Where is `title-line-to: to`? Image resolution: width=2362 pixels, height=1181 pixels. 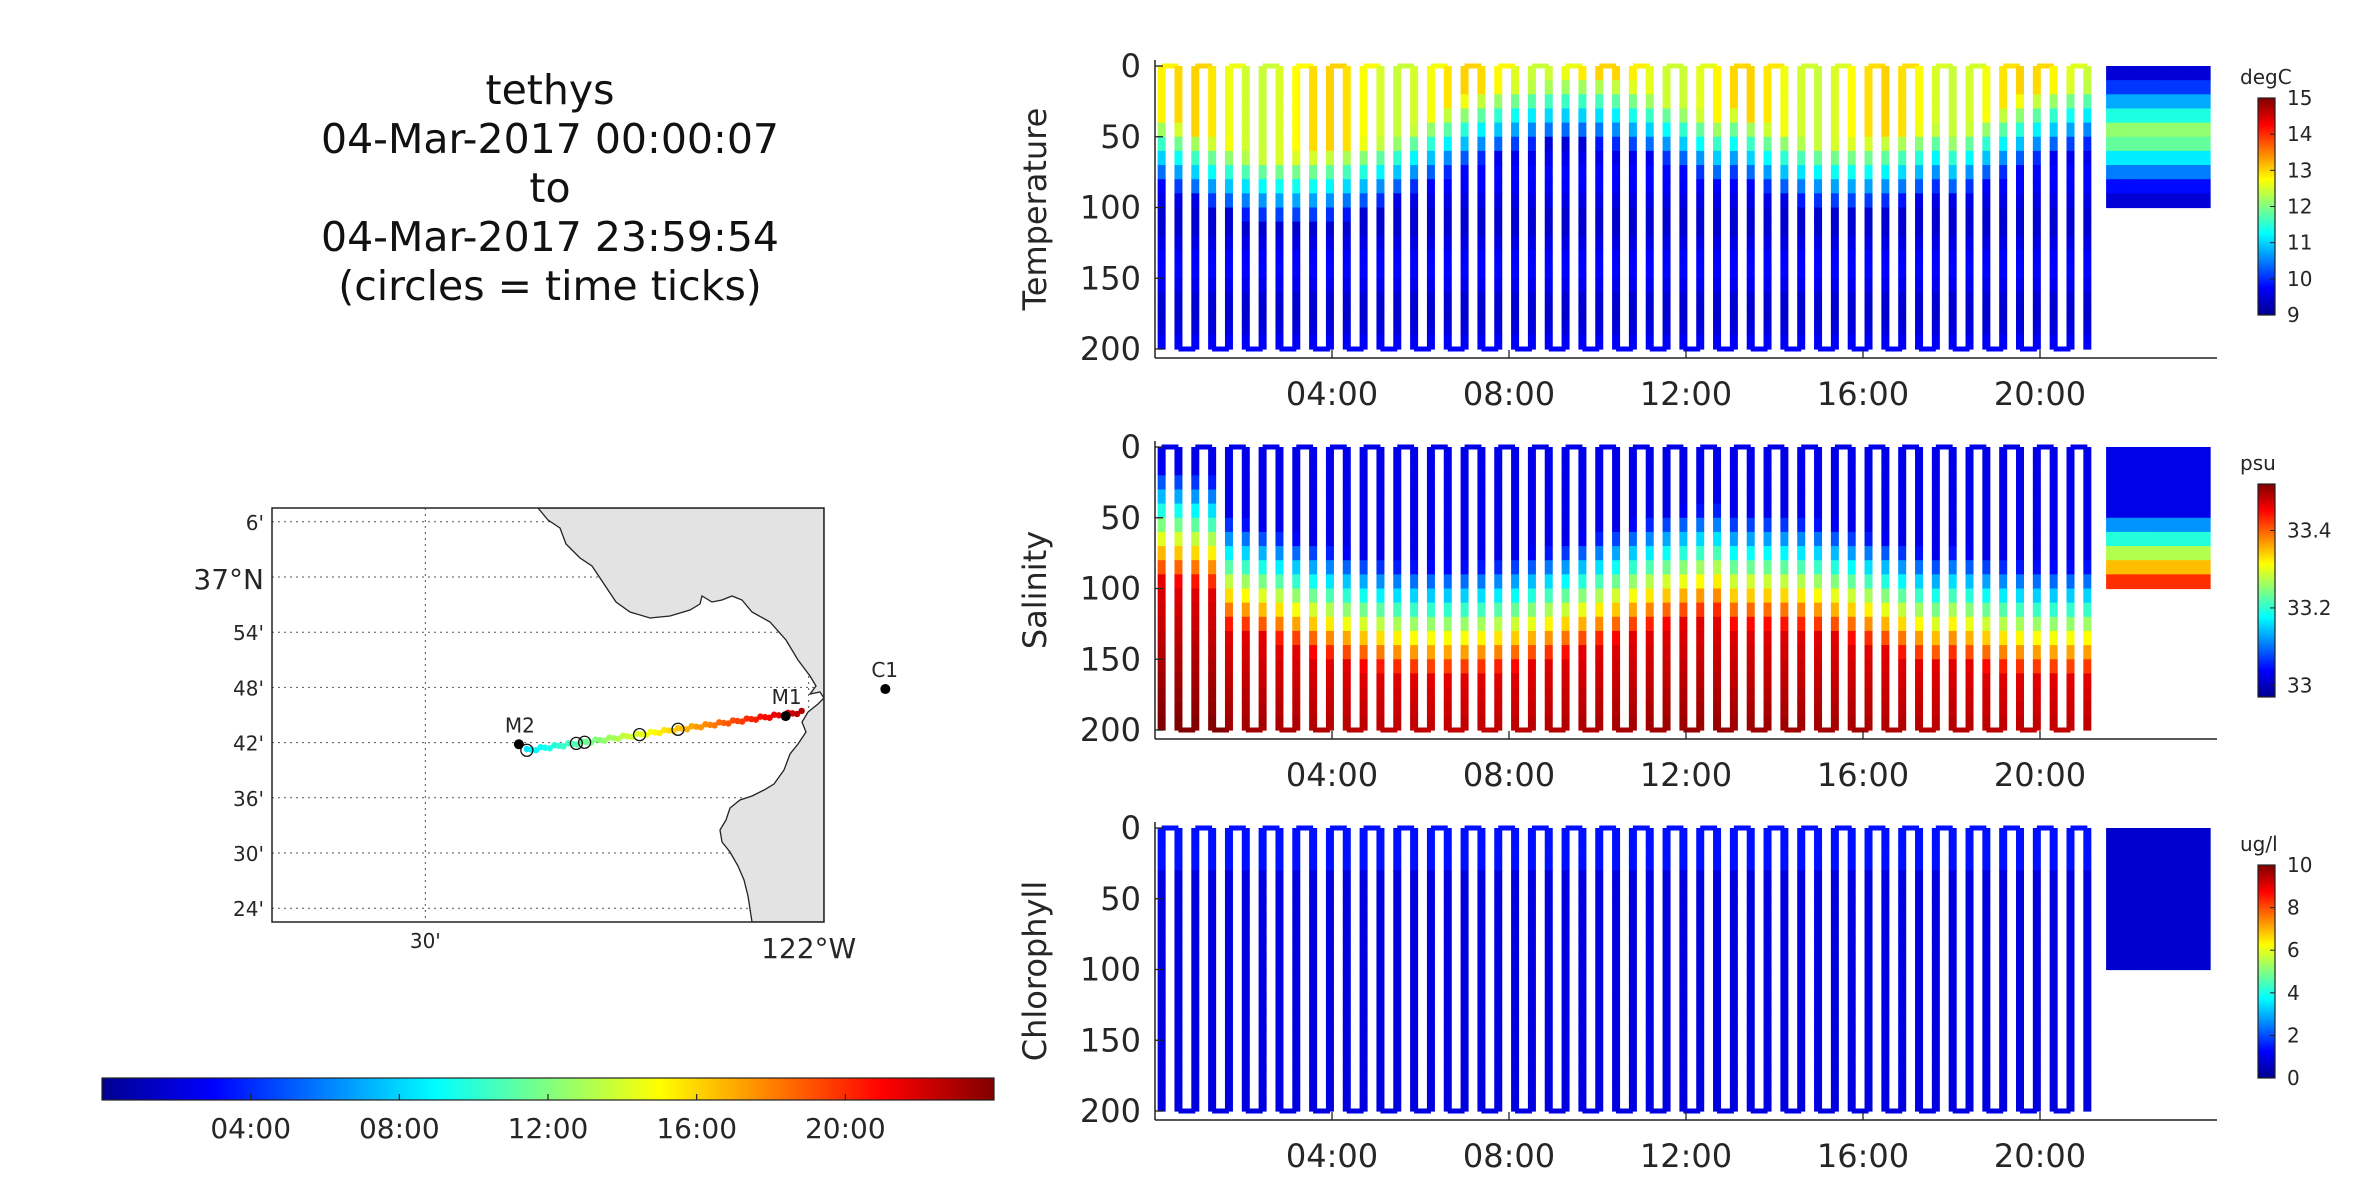 title-line-to: to is located at coordinates (550, 188).